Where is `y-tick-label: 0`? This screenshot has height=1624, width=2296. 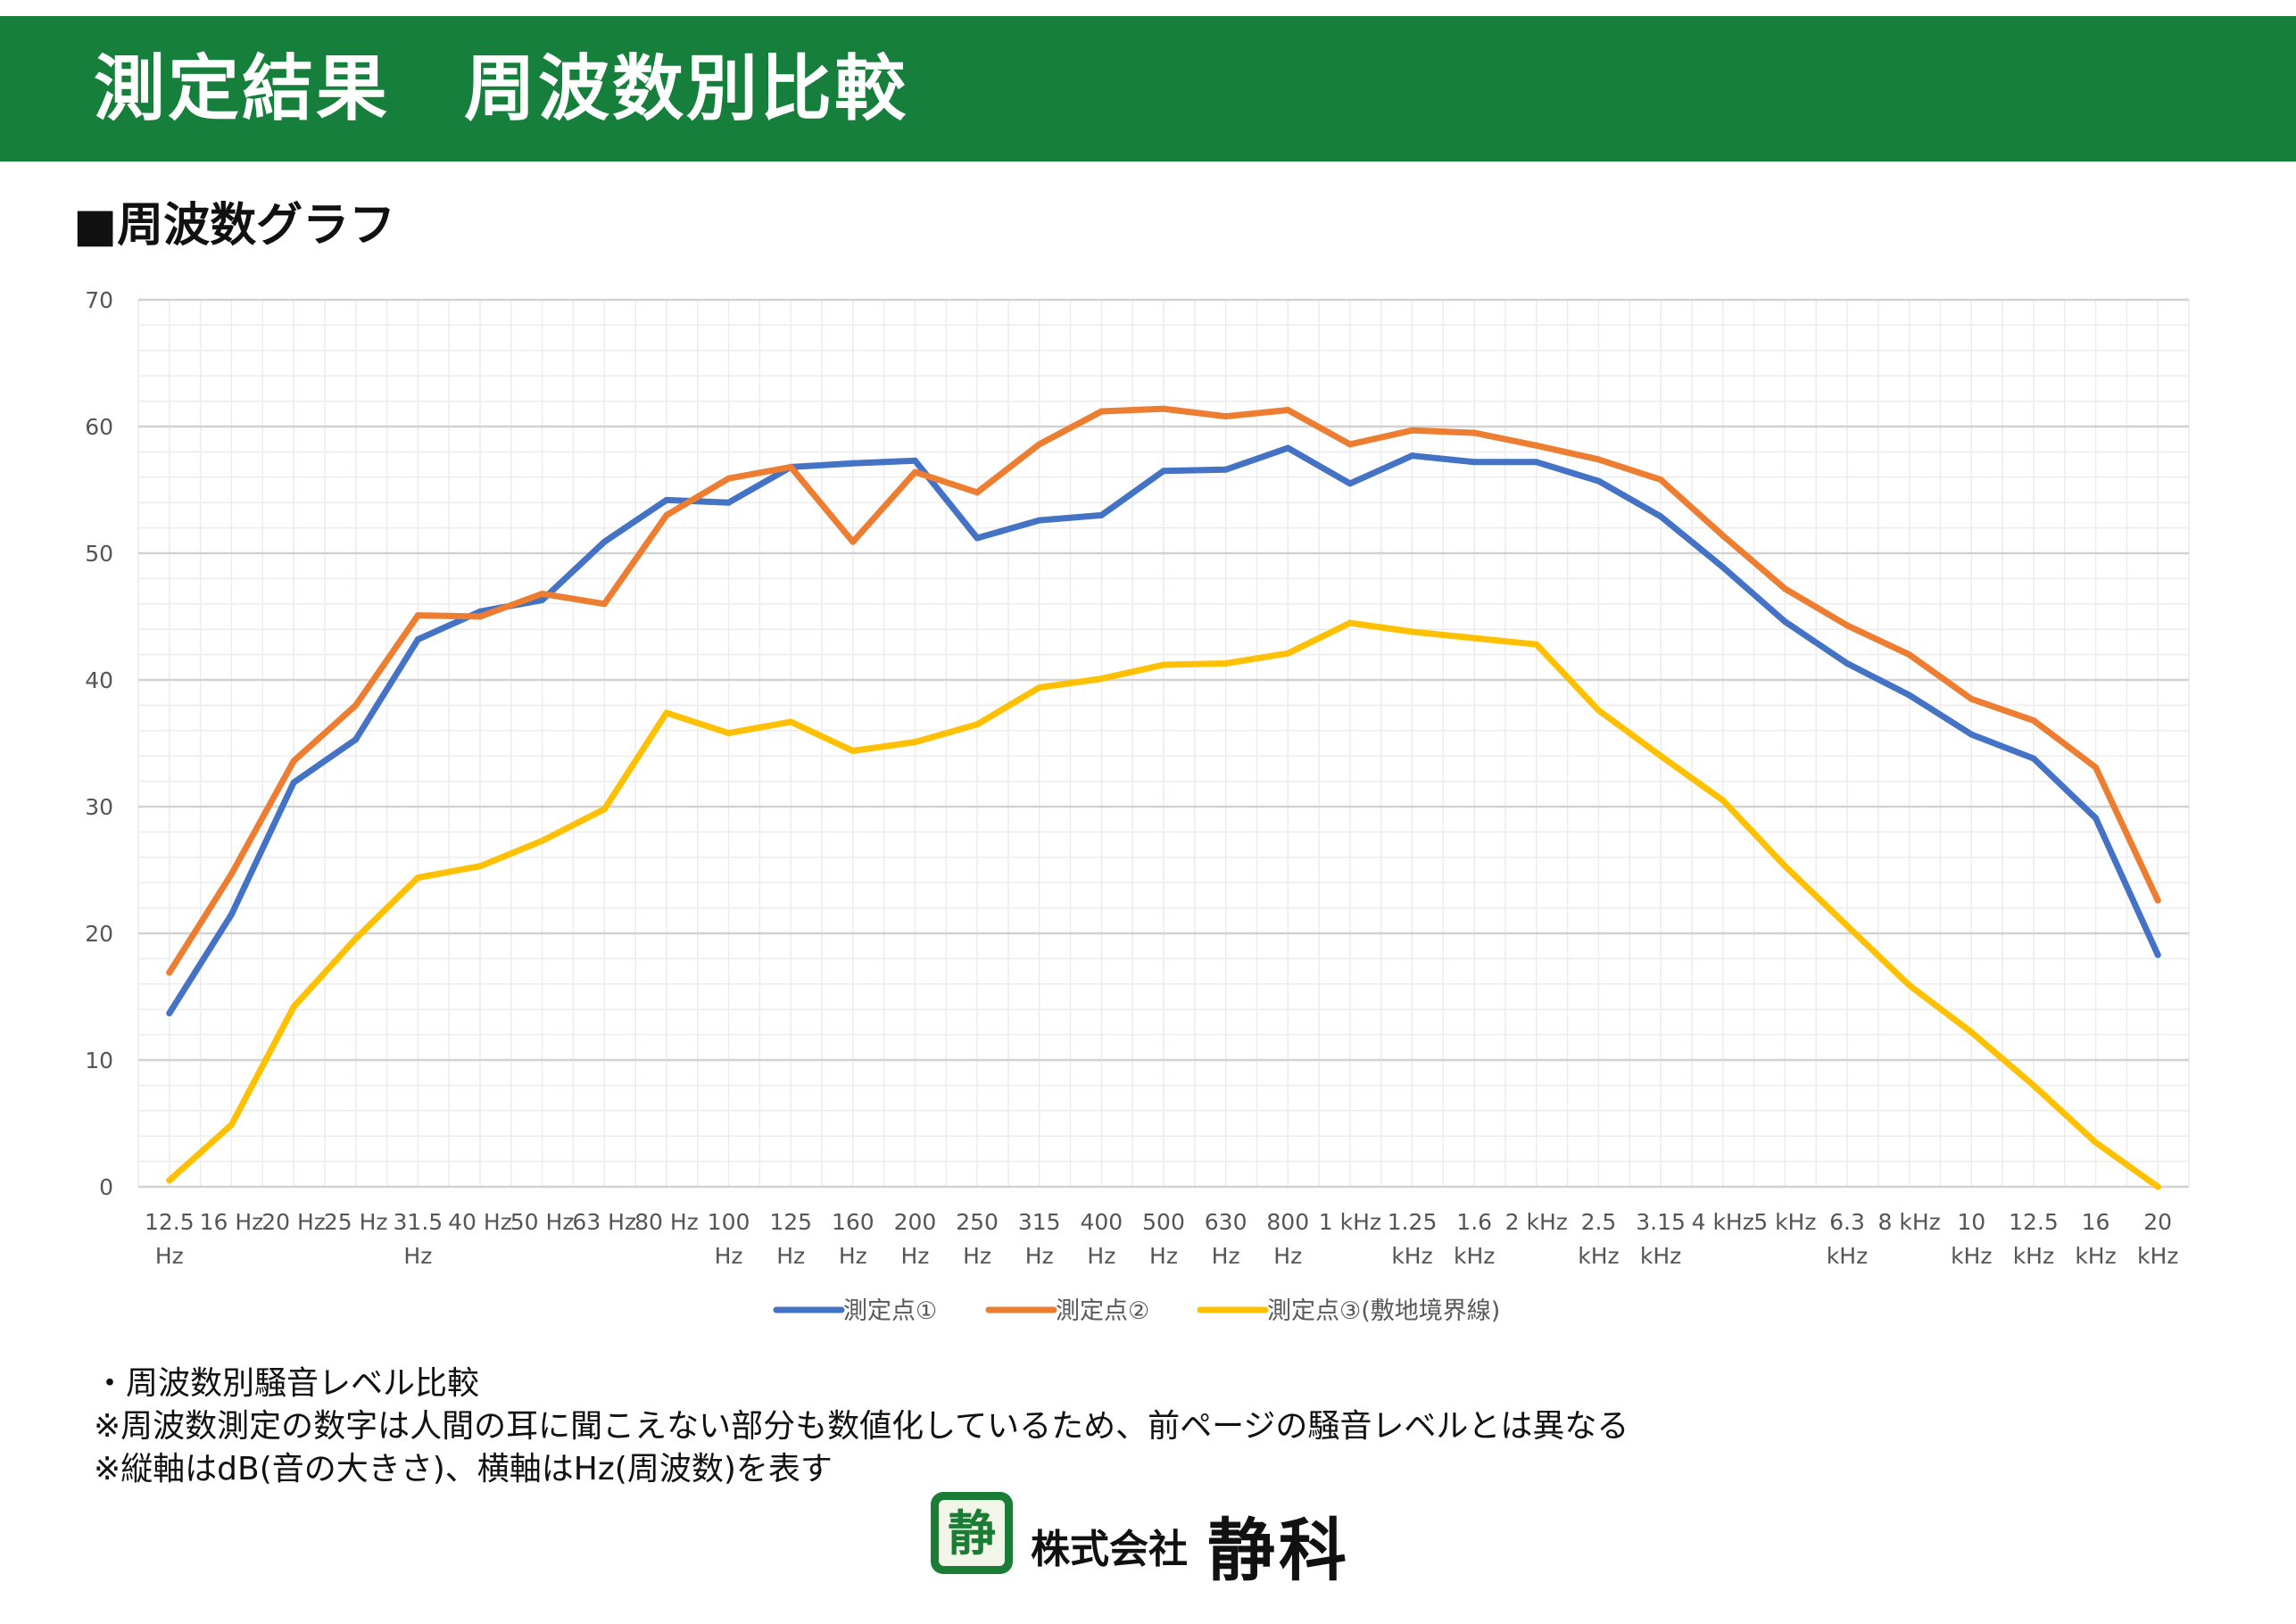 y-tick-label: 0 is located at coordinates (106, 1187).